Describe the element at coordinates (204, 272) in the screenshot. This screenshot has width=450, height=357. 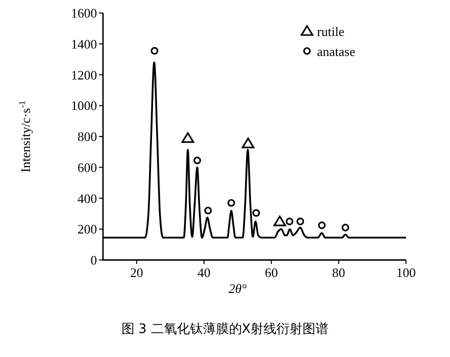
I see `x-tick-label: 40` at that location.